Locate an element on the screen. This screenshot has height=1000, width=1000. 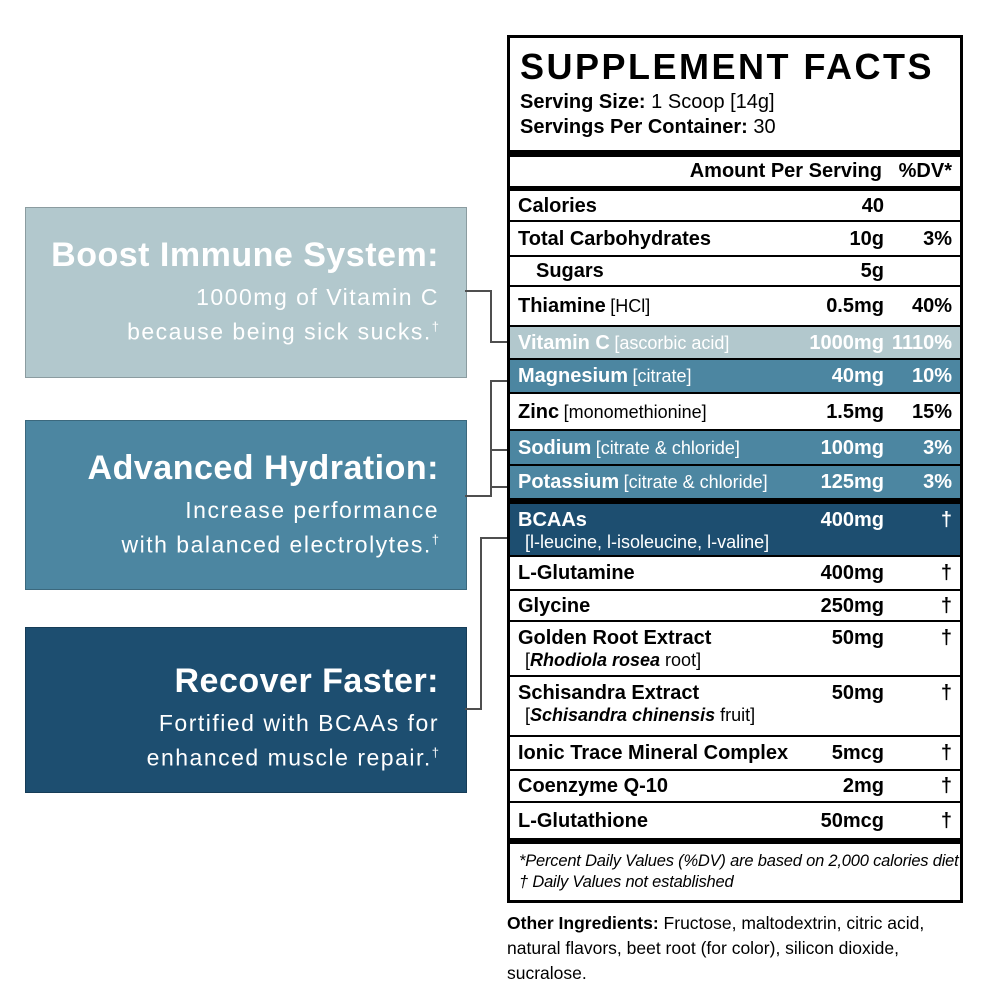
servings-value: 30 is located at coordinates (764, 127).